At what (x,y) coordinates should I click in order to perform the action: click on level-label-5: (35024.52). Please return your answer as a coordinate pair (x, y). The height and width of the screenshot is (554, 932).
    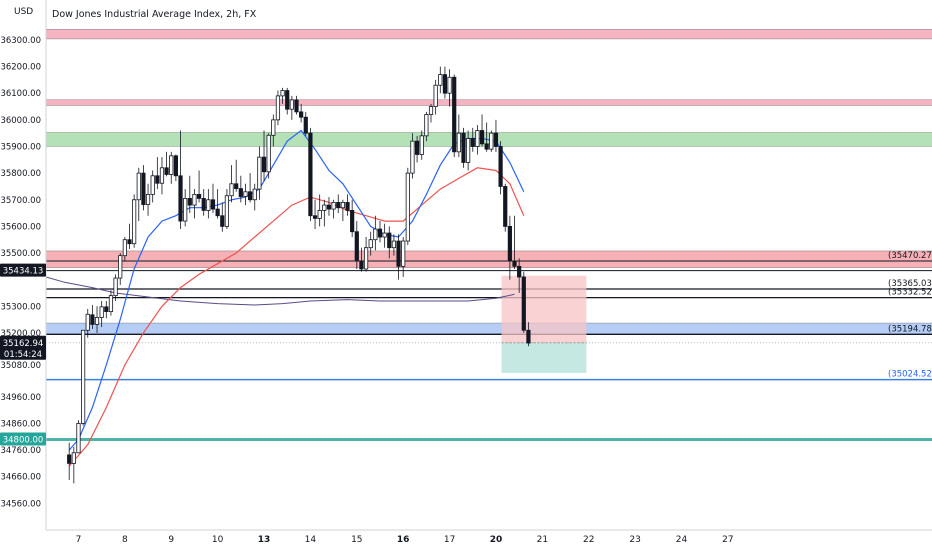
    Looking at the image, I should click on (910, 375).